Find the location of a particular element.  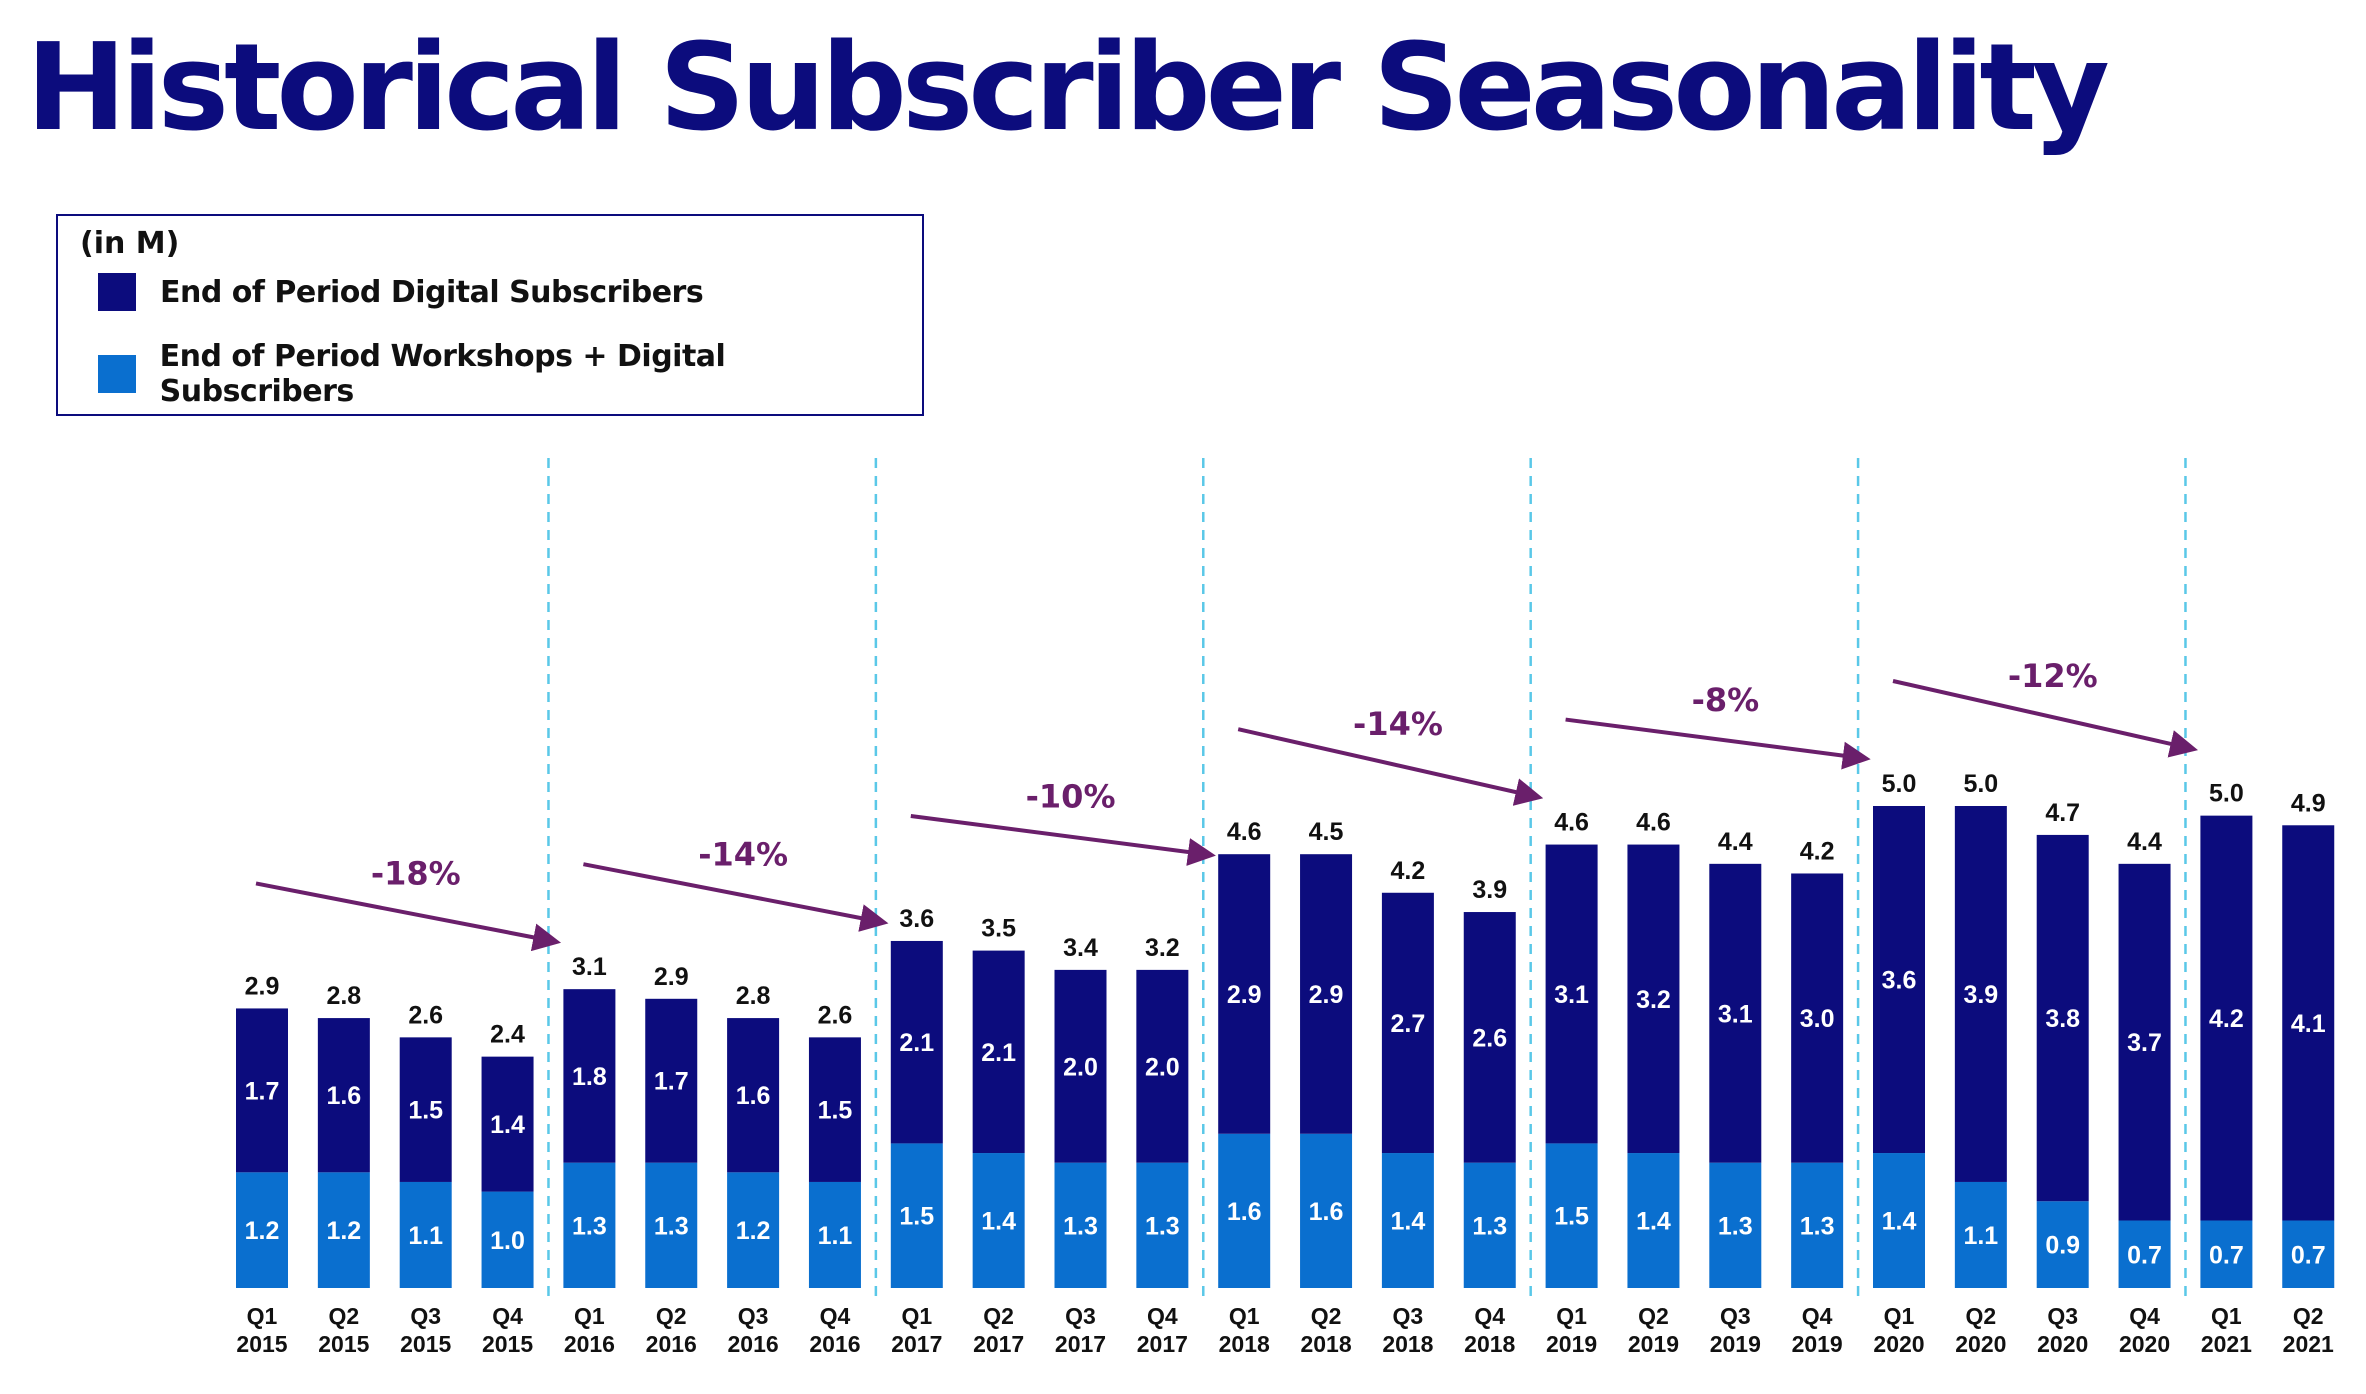

units-label: (in M) is located at coordinates (130, 243).